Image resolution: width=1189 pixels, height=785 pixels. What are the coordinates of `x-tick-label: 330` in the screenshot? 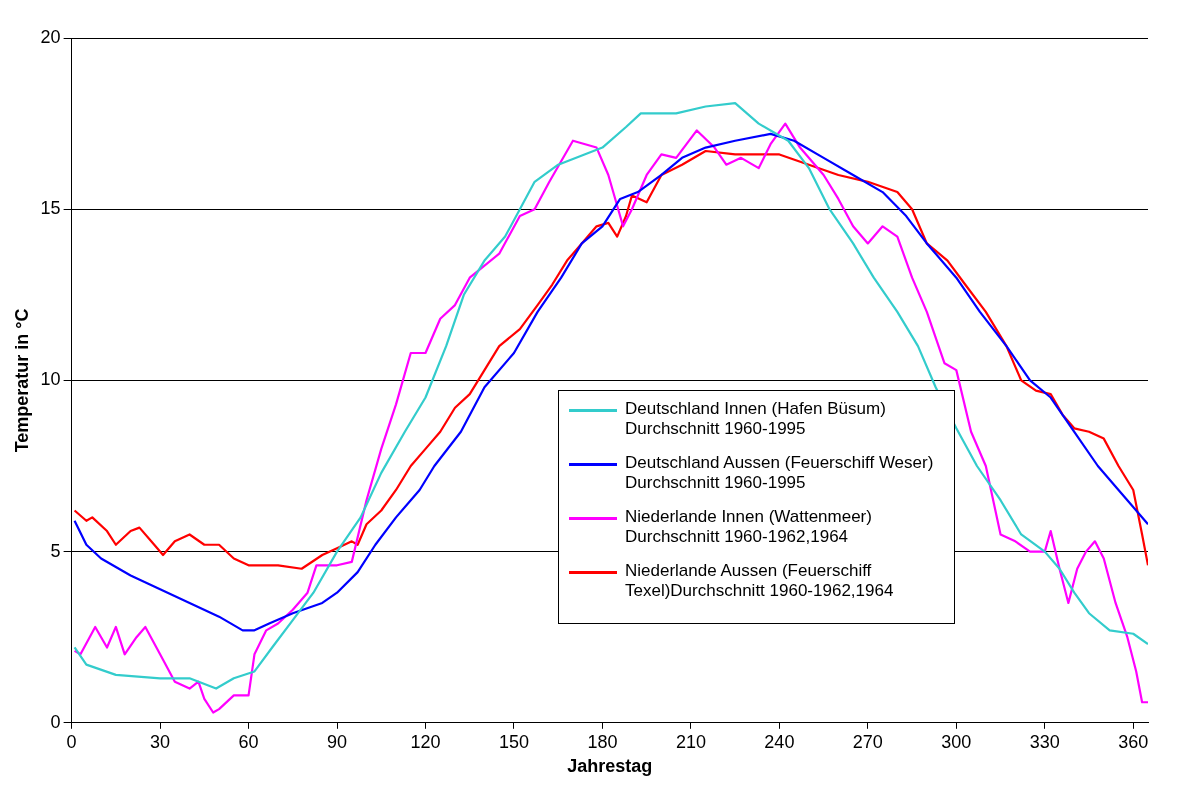 It's located at (1044, 741).